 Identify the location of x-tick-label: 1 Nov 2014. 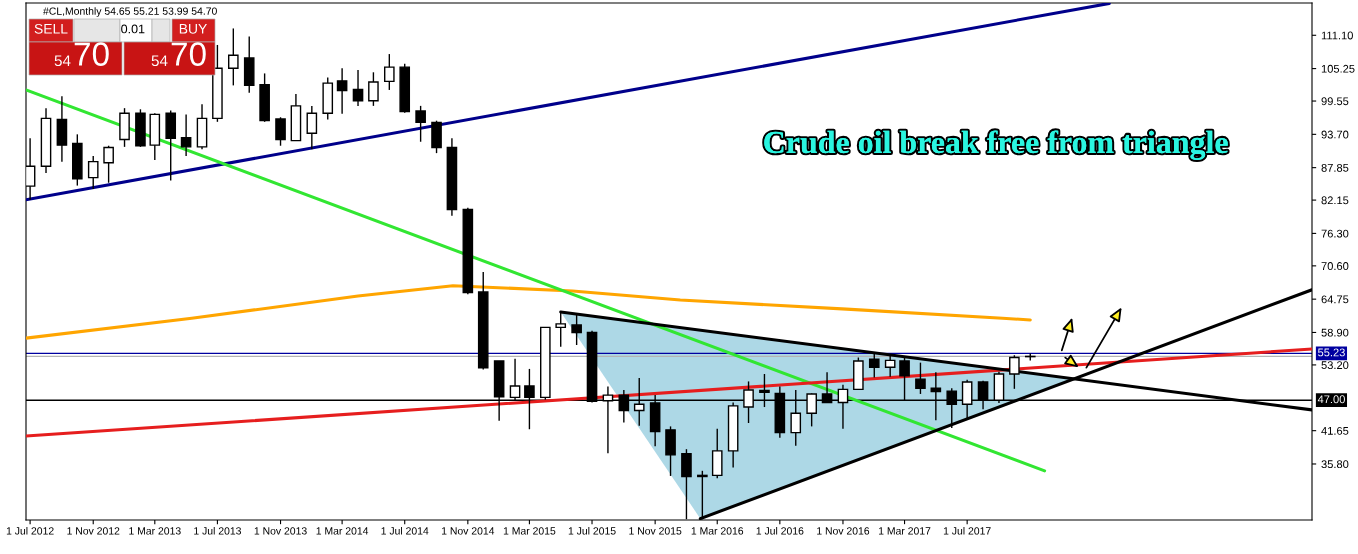
(468, 531).